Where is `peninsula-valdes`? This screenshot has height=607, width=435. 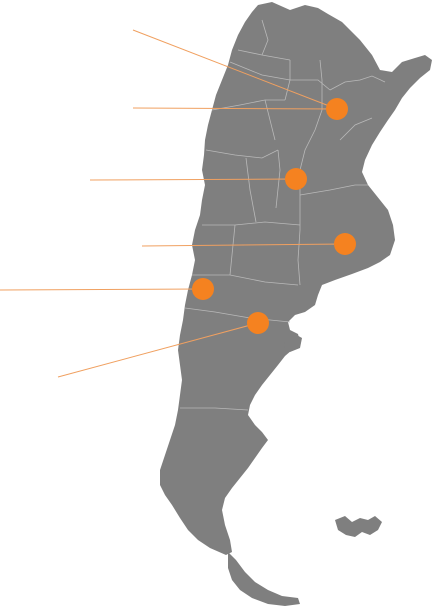
peninsula-valdes is located at coordinates (293, 343).